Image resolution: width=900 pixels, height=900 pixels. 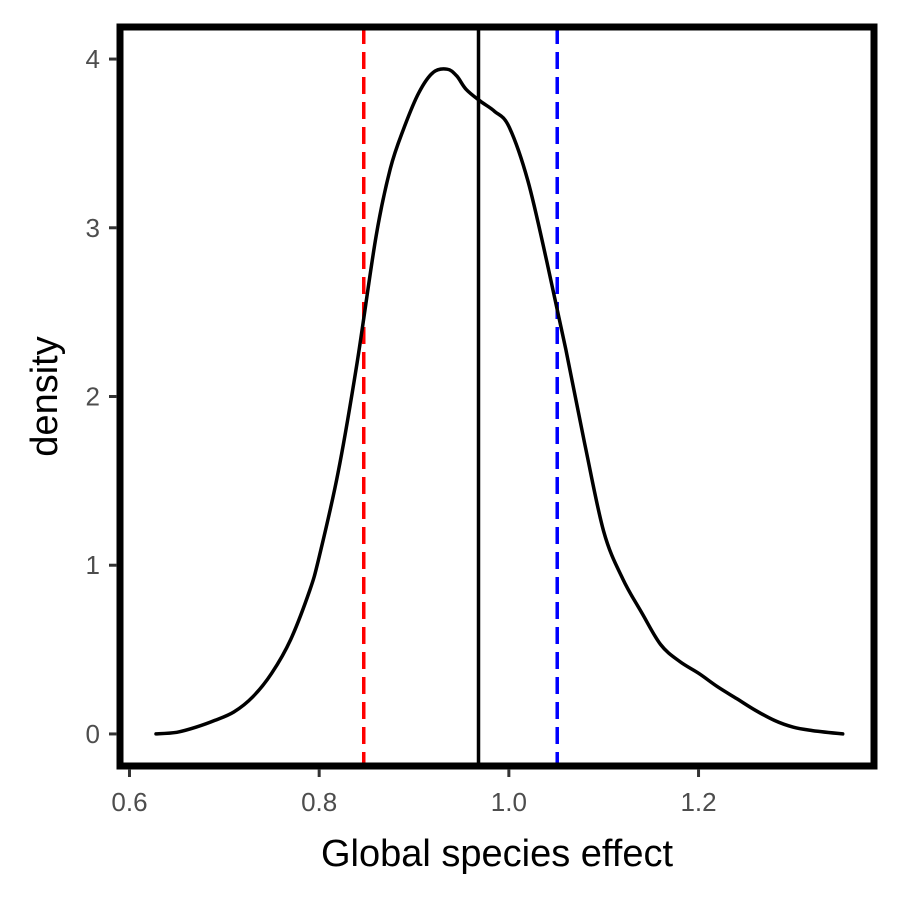 I want to click on x-axis-title: Global species effect, so click(x=497, y=854).